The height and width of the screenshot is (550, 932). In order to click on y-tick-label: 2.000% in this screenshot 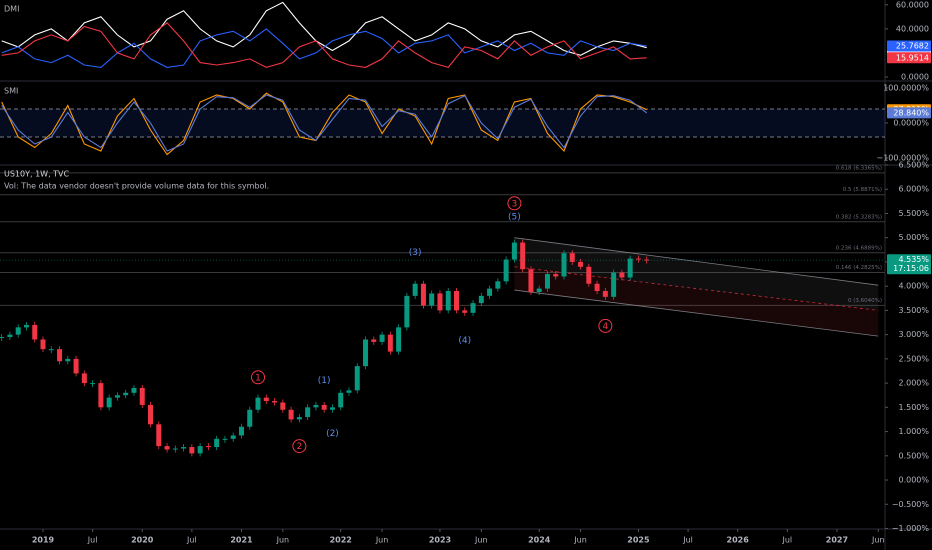, I will do `click(913, 383)`.